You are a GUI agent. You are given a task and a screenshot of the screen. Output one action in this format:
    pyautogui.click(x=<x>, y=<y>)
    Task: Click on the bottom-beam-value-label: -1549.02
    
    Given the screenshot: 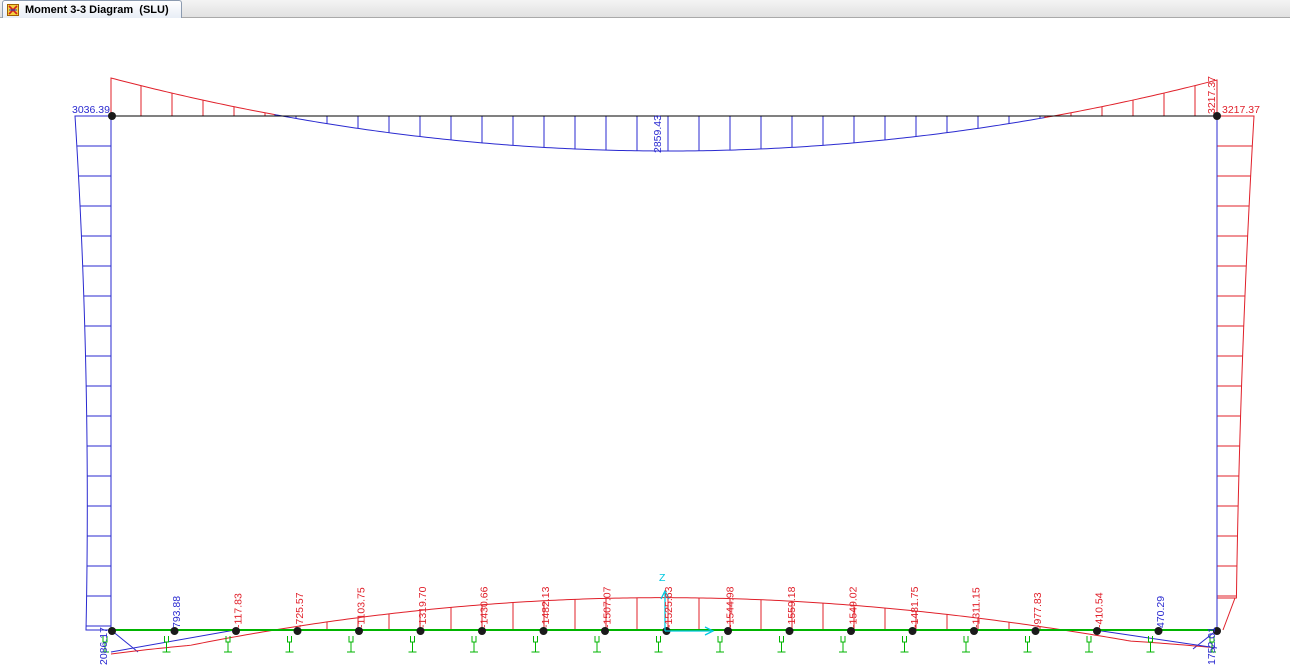 What is the action you would take?
    pyautogui.click(x=854, y=607)
    